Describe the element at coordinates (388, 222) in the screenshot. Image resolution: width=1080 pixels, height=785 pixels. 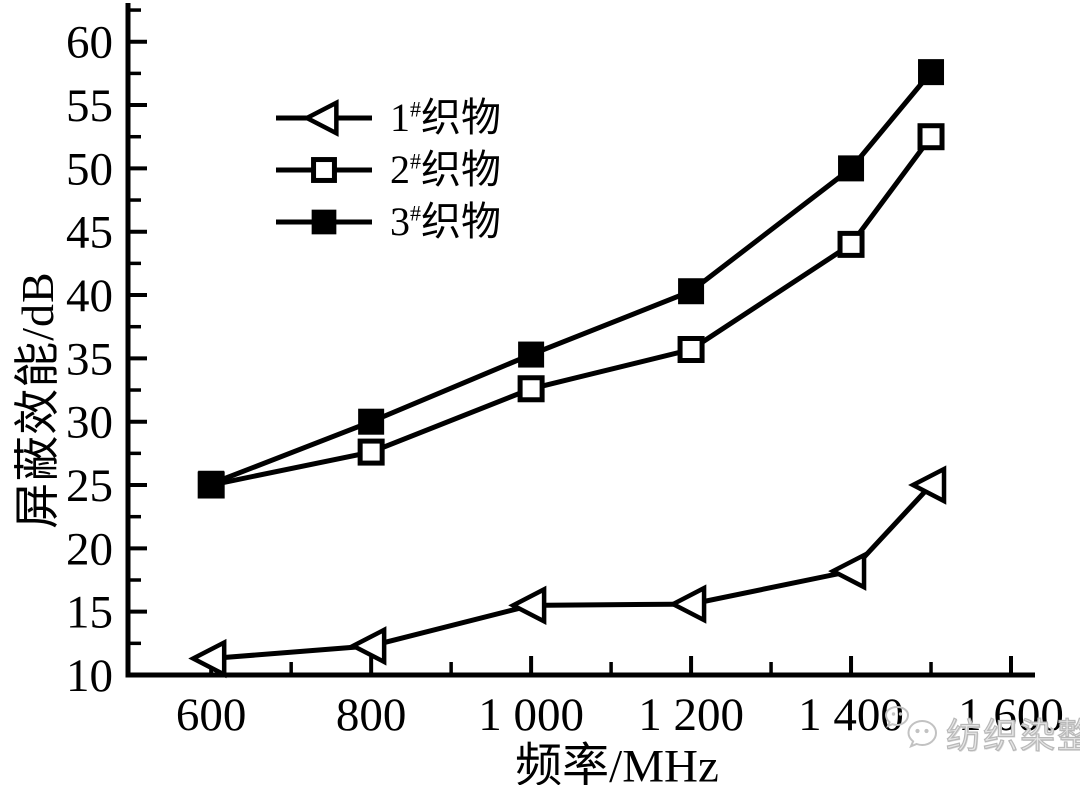
I see `legend-item-fabric-3: 3#织物` at that location.